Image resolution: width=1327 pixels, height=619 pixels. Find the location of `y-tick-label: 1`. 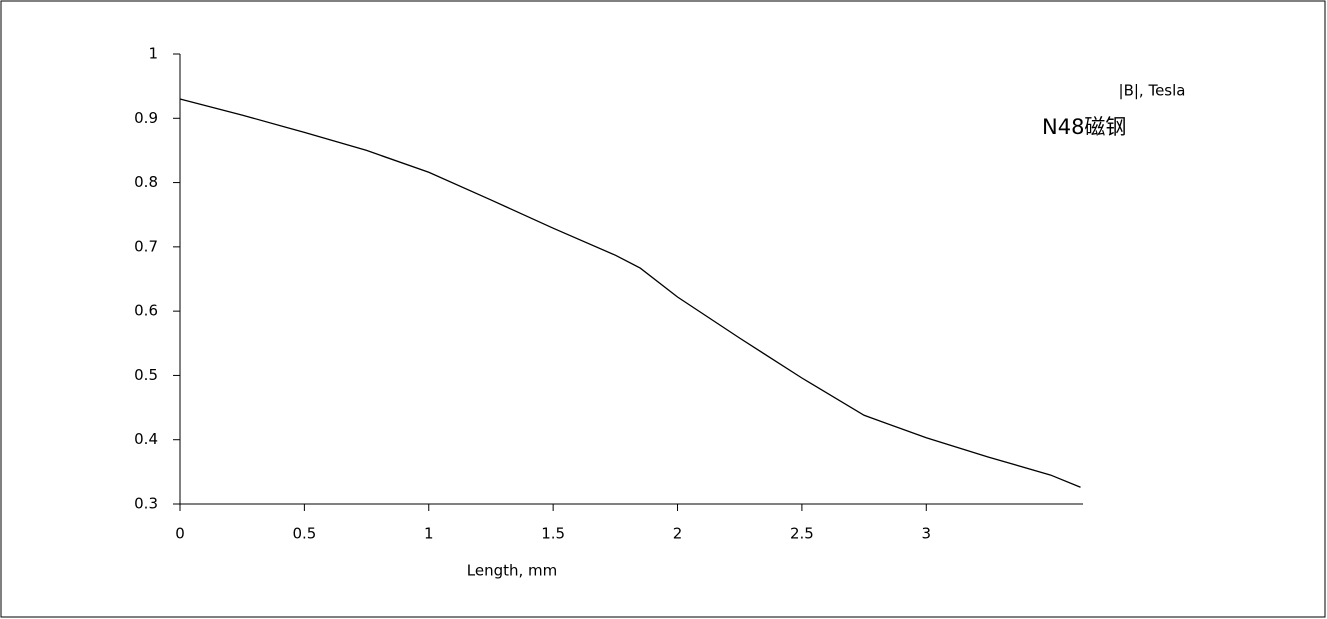

y-tick-label: 1 is located at coordinates (153, 54).